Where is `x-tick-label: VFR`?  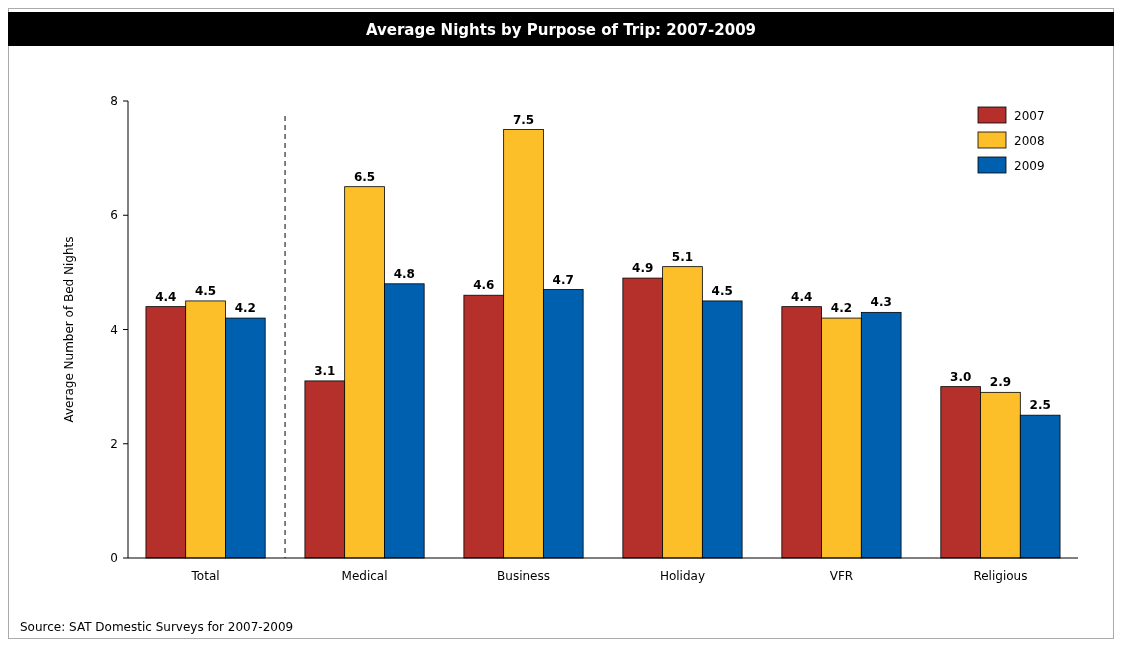 x-tick-label: VFR is located at coordinates (841, 576).